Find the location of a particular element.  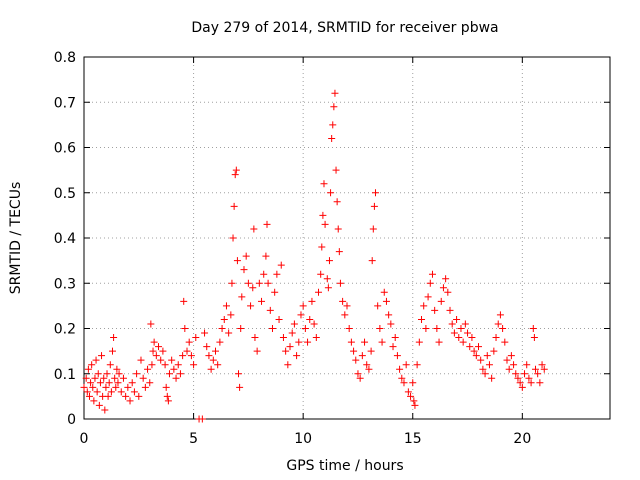

y-tick-label: 0.1 is located at coordinates (65, 375).